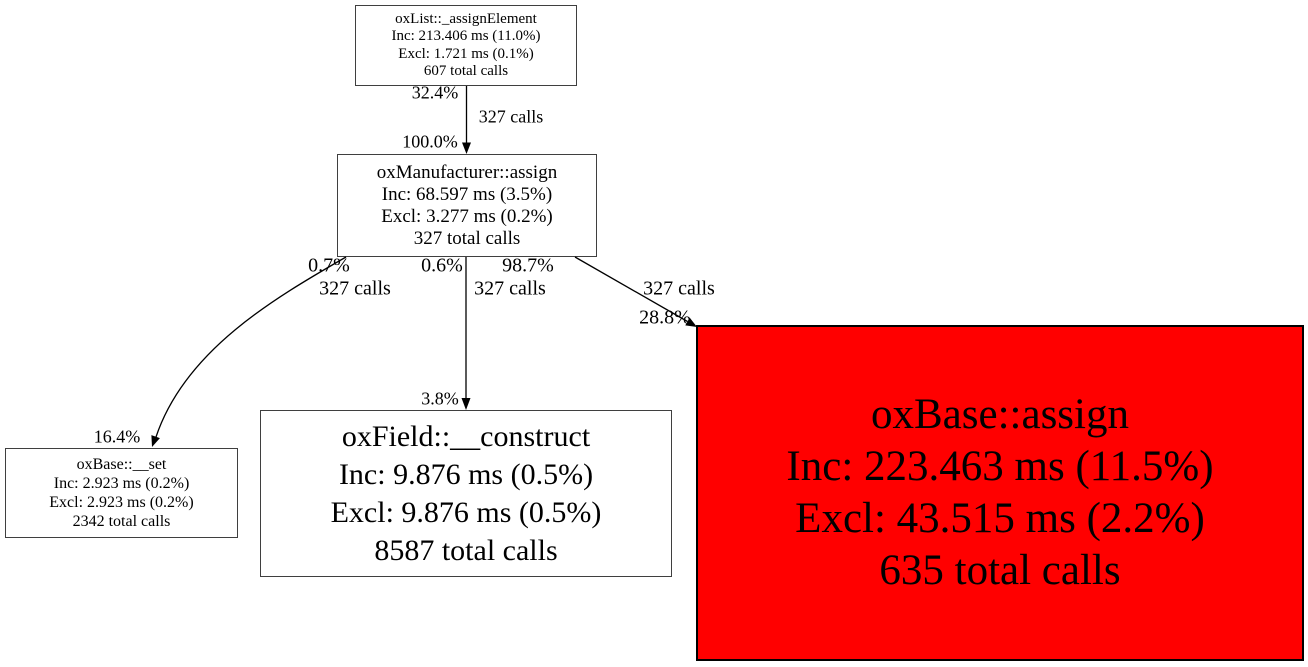  What do you see at coordinates (467, 216) in the screenshot?
I see `node-exclusive-time: Excl: 3.277 ms (0.2%)` at bounding box center [467, 216].